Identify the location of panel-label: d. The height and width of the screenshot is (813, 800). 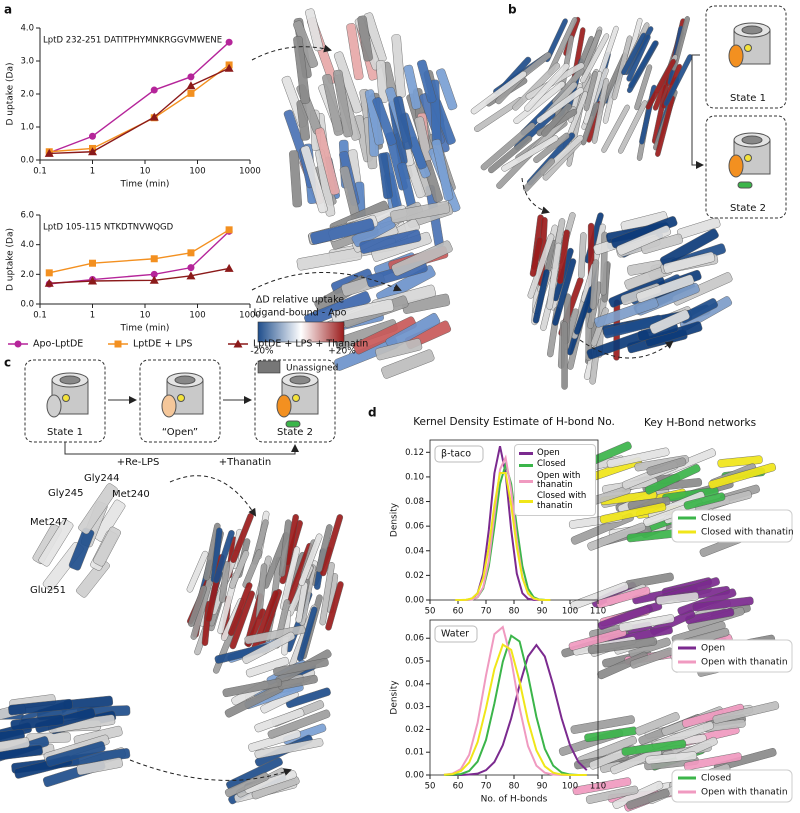
(372, 413).